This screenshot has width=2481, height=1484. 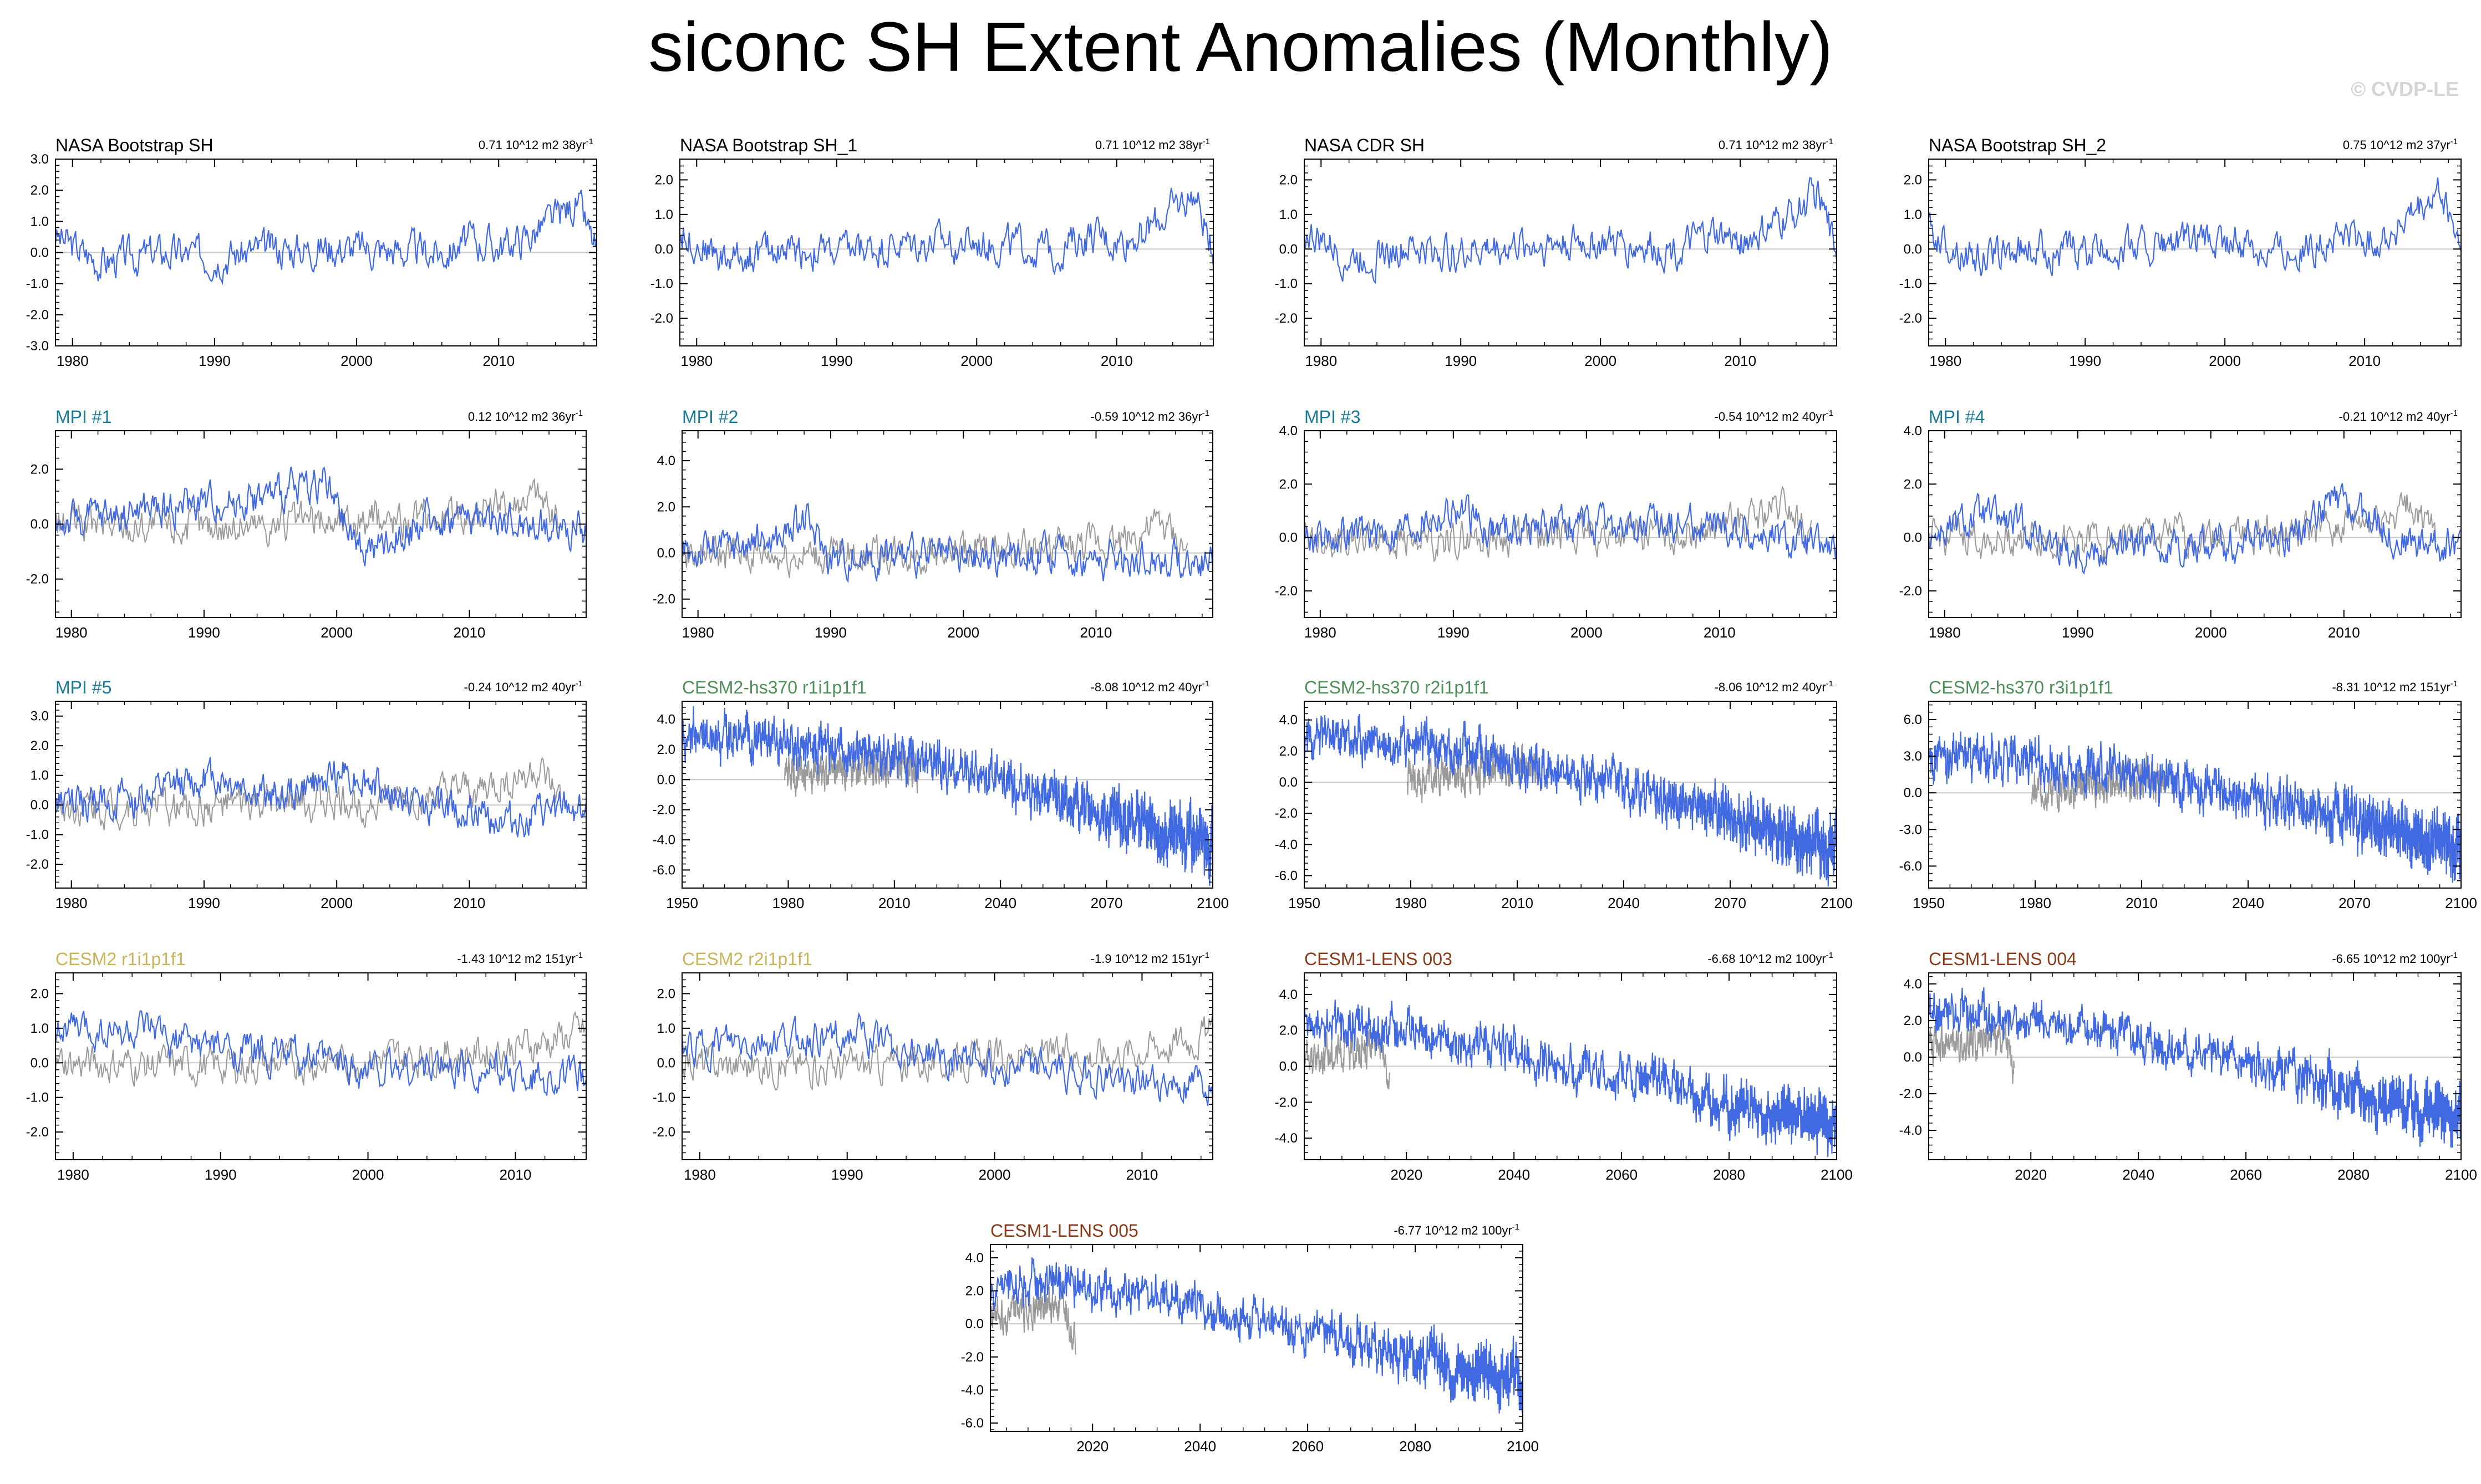 I want to click on page-title: siconc SH Extent Anomalies (Monthly), so click(x=1240, y=47).